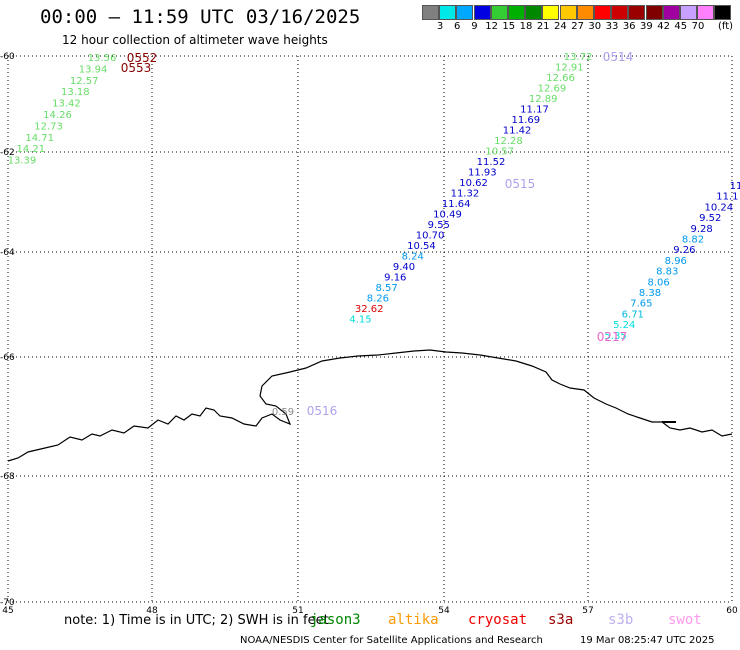 The height and width of the screenshot is (650, 740). Describe the element at coordinates (39, 138) in the screenshot. I see `wave-height-value: 14.71` at that location.